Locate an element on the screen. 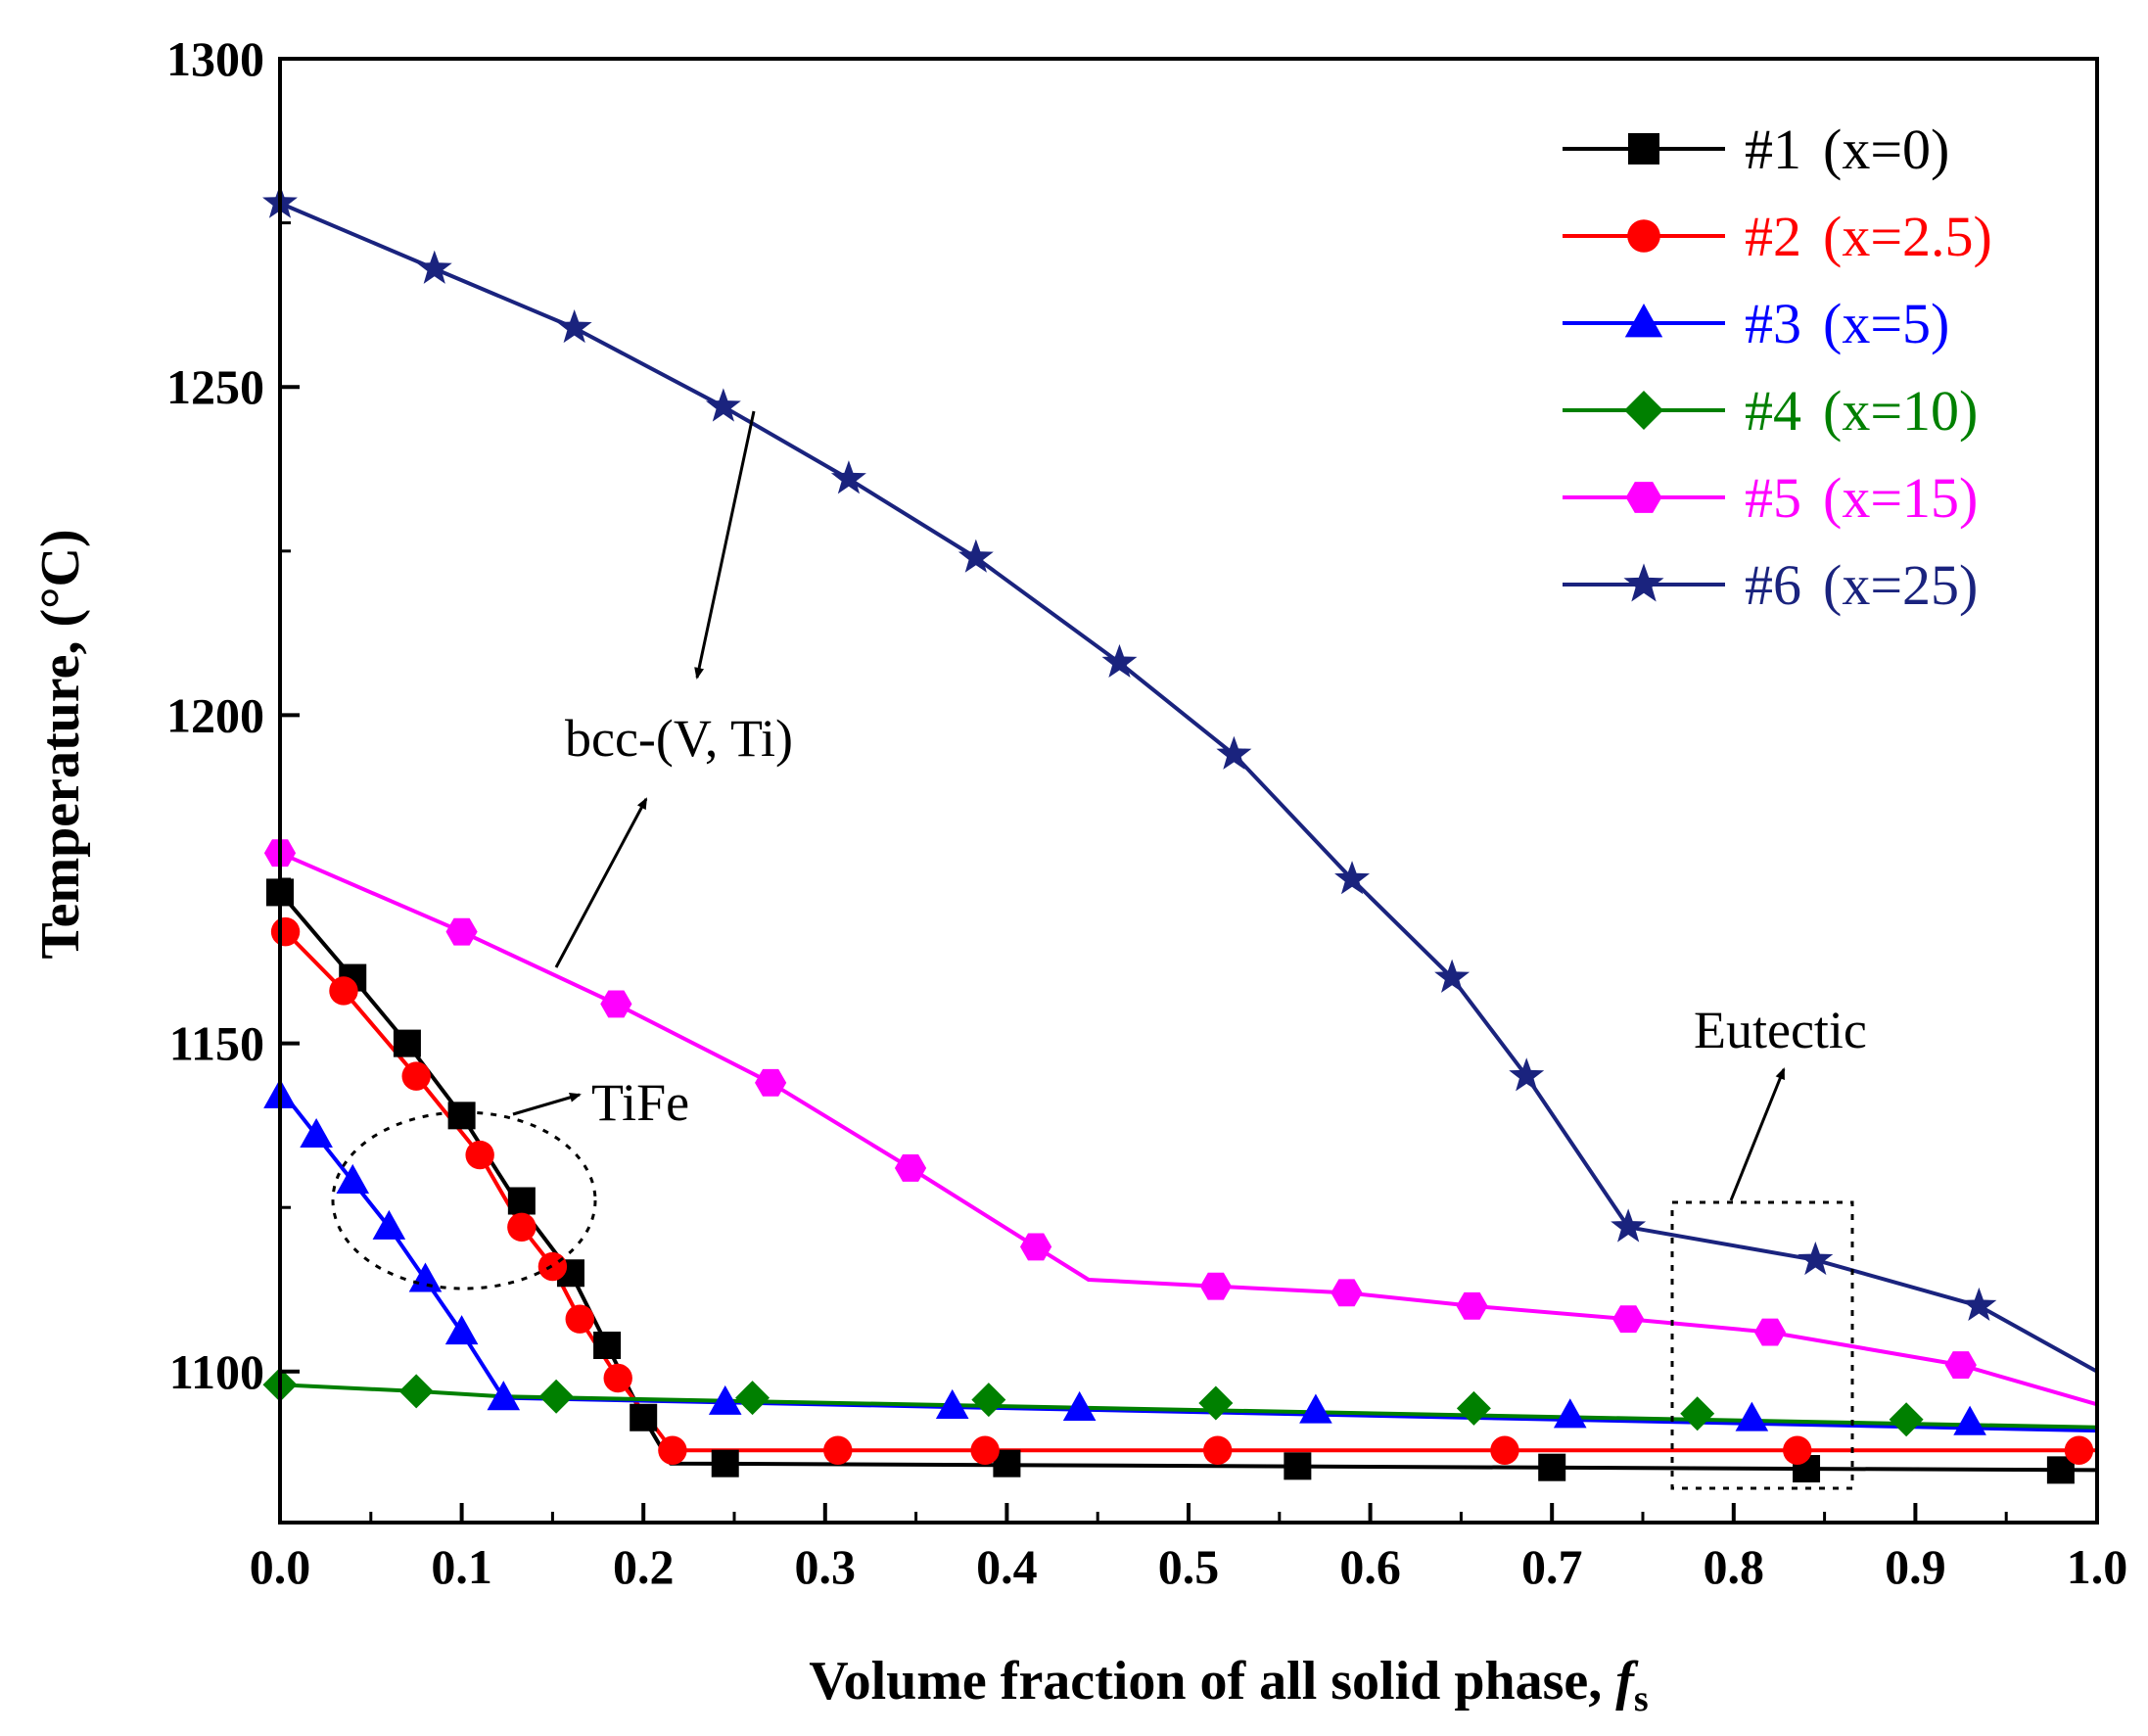 Image resolution: width=2148 pixels, height=1736 pixels. annotation-tife-label: TiFe is located at coordinates (640, 1102).